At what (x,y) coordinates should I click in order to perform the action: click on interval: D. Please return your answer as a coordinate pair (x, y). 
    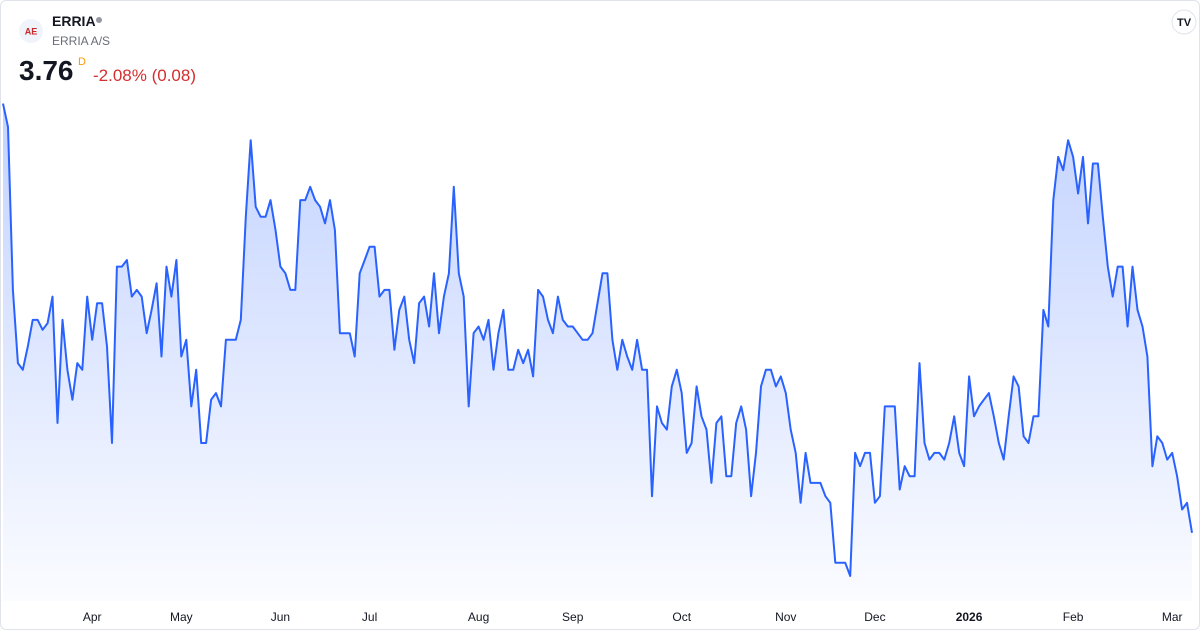
    Looking at the image, I should click on (82, 62).